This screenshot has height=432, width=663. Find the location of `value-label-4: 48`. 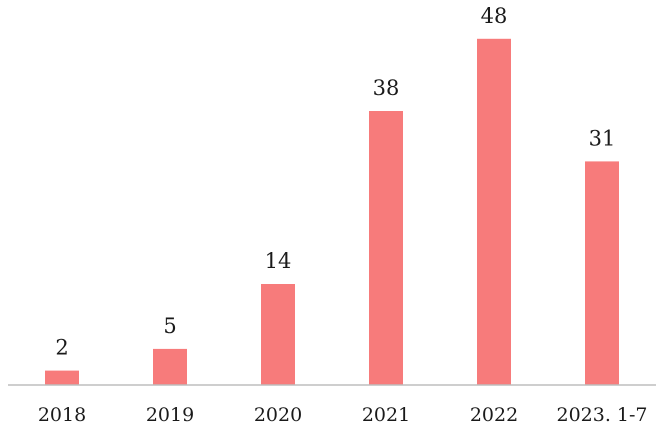

value-label-4: 48 is located at coordinates (494, 16).